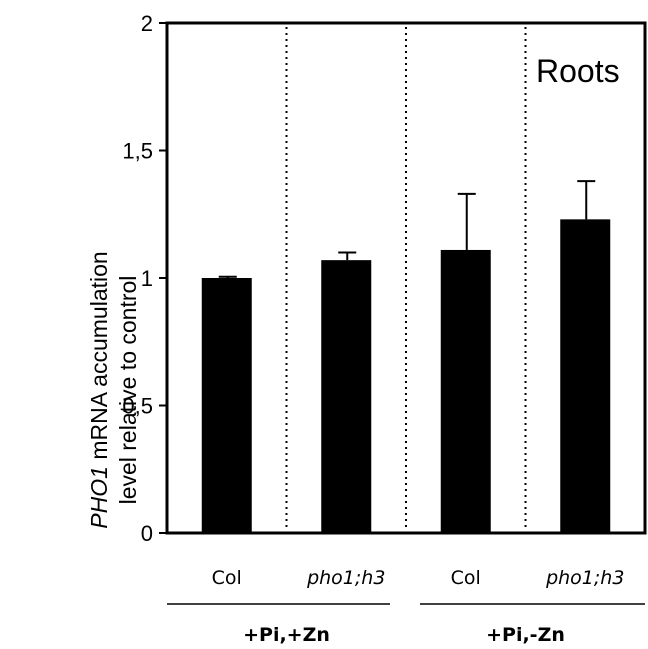 The height and width of the screenshot is (649, 648). What do you see at coordinates (147, 23) in the screenshot?
I see `y-tick-label: 2` at bounding box center [147, 23].